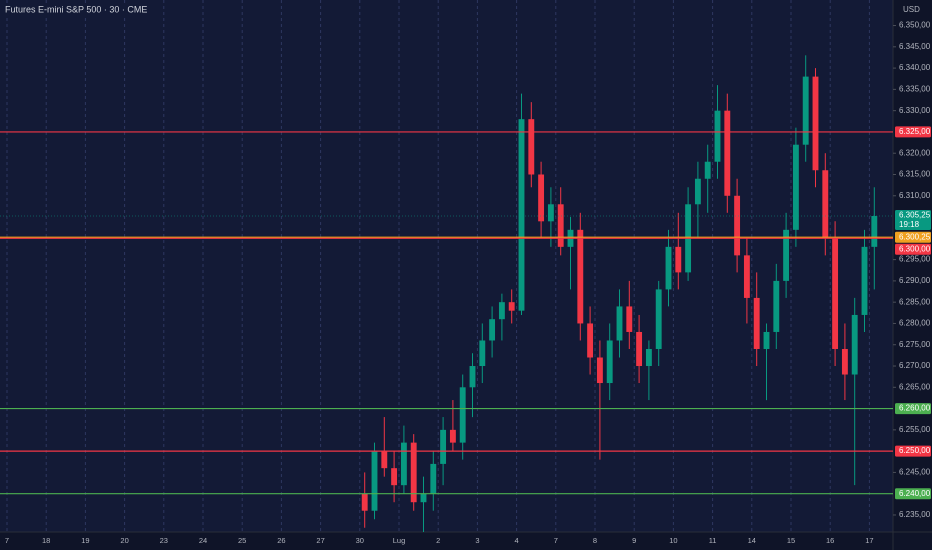 The width and height of the screenshot is (932, 550). What do you see at coordinates (673, 540) in the screenshot?
I see `x-tick-label: 10` at bounding box center [673, 540].